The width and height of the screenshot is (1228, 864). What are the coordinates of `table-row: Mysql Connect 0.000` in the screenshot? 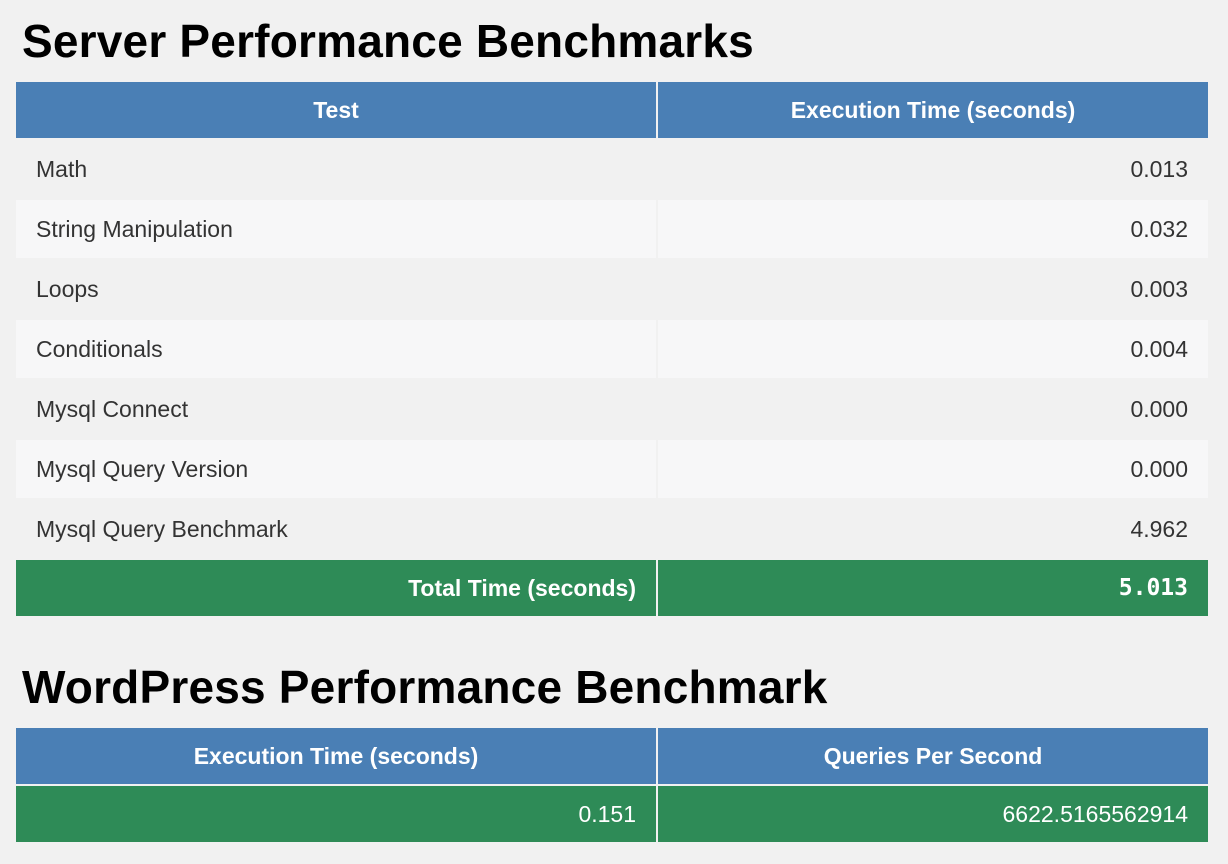 It's located at (612, 409).